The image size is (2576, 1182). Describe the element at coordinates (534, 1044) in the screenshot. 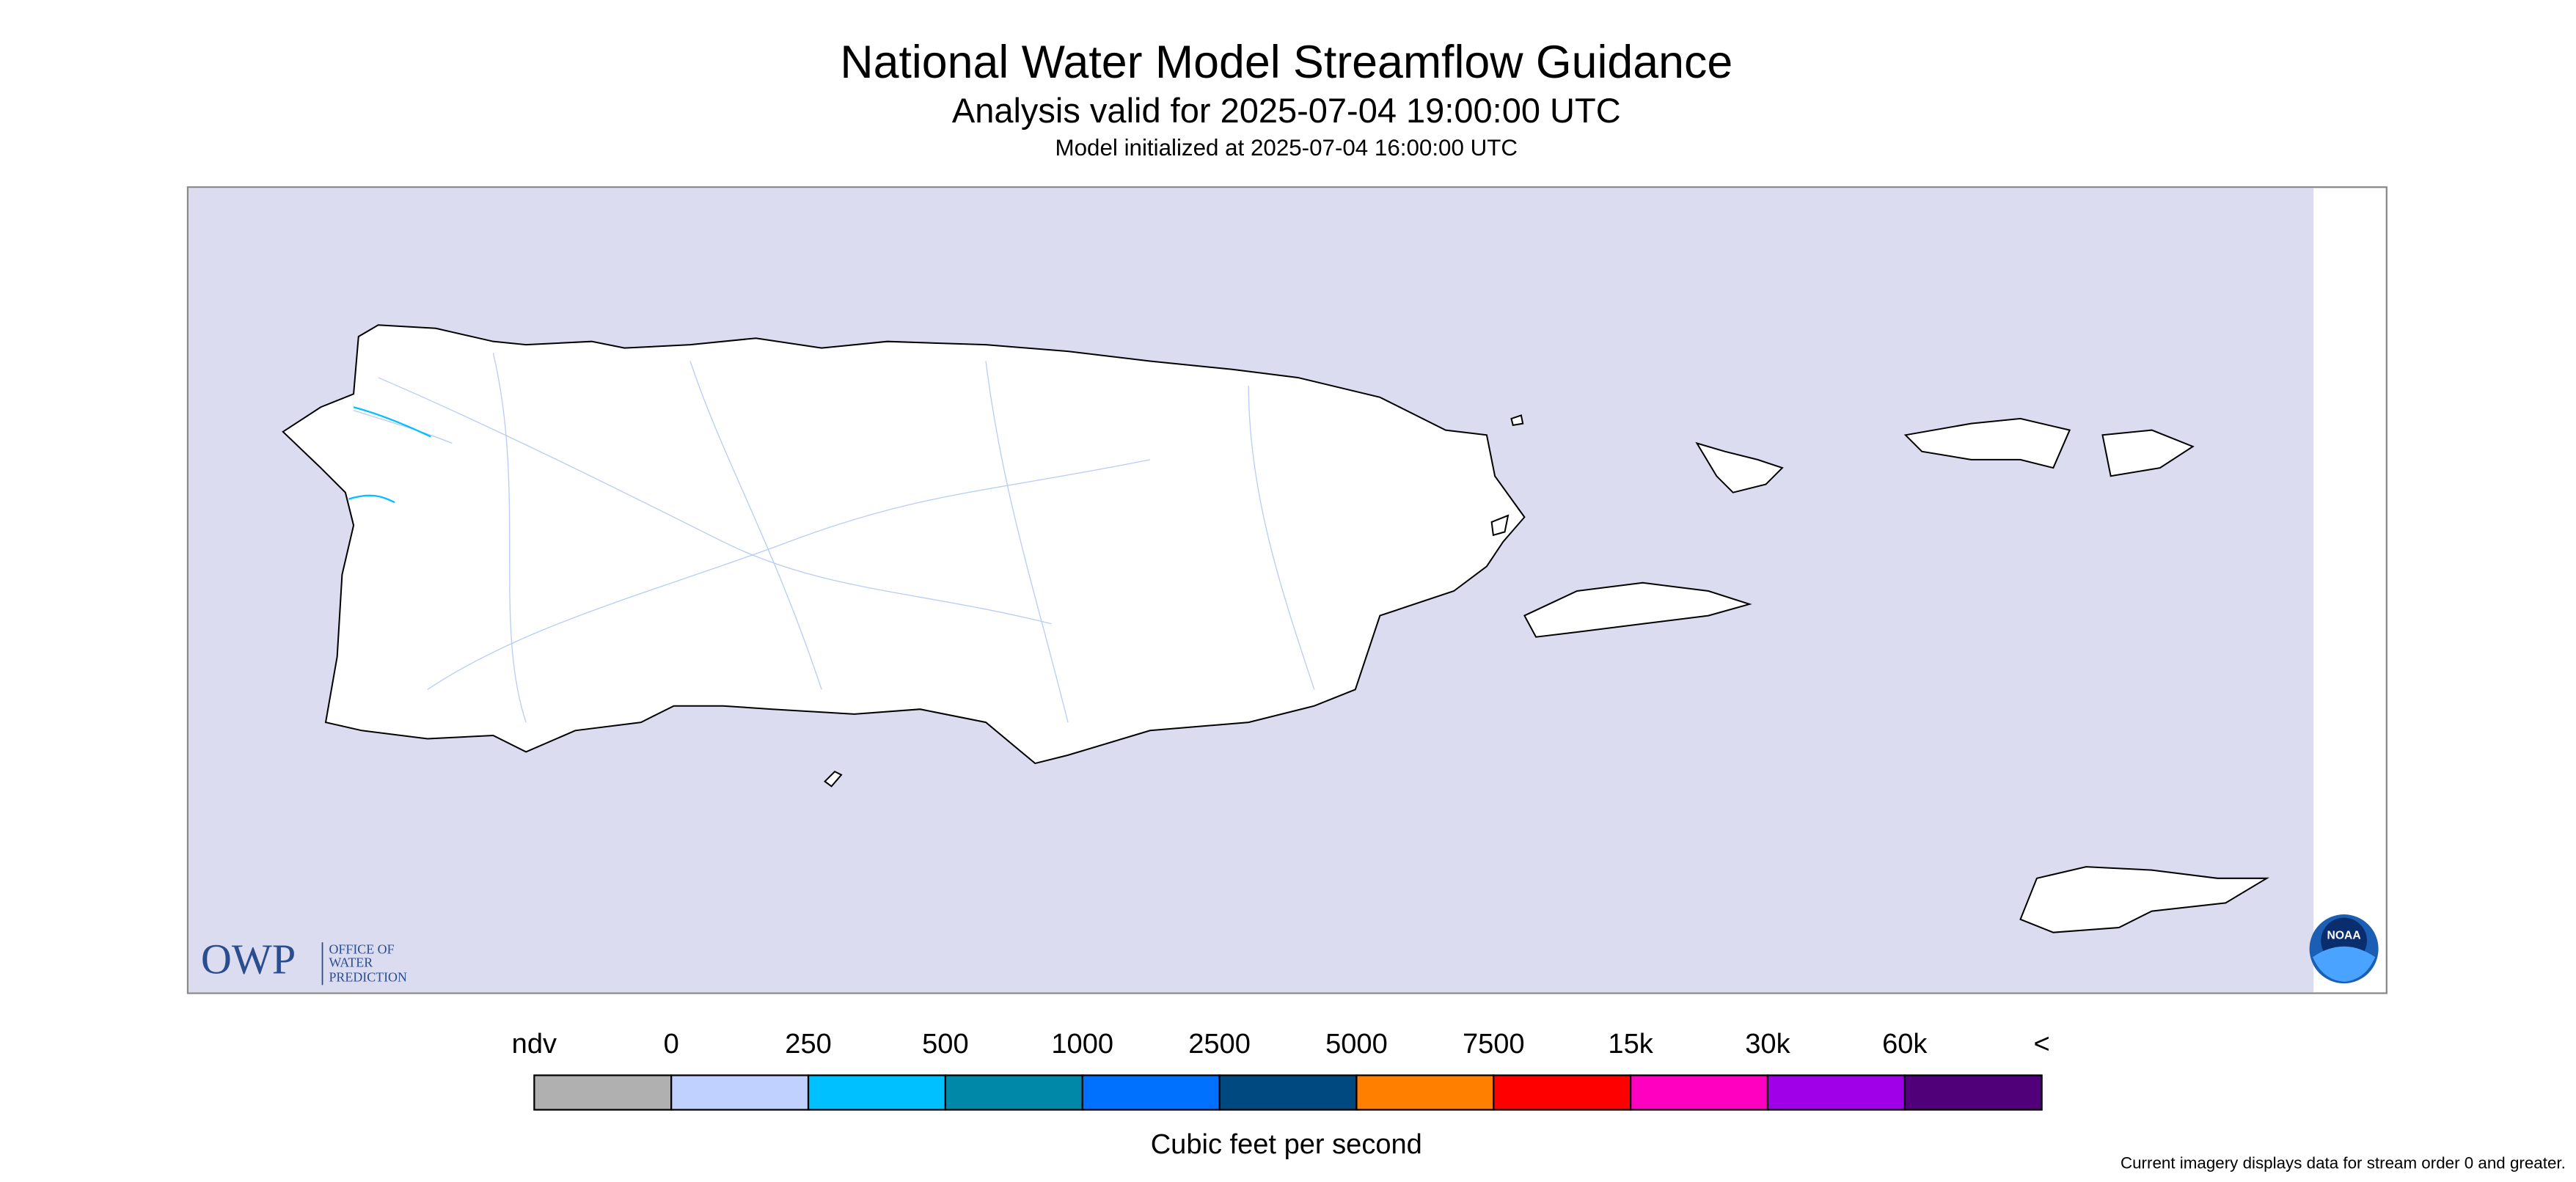

I see `legend-label: ndv` at that location.